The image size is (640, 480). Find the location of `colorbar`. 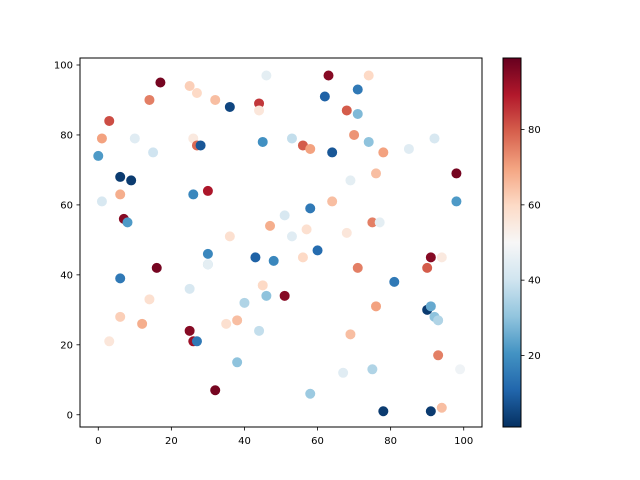

colorbar is located at coordinates (512, 242).